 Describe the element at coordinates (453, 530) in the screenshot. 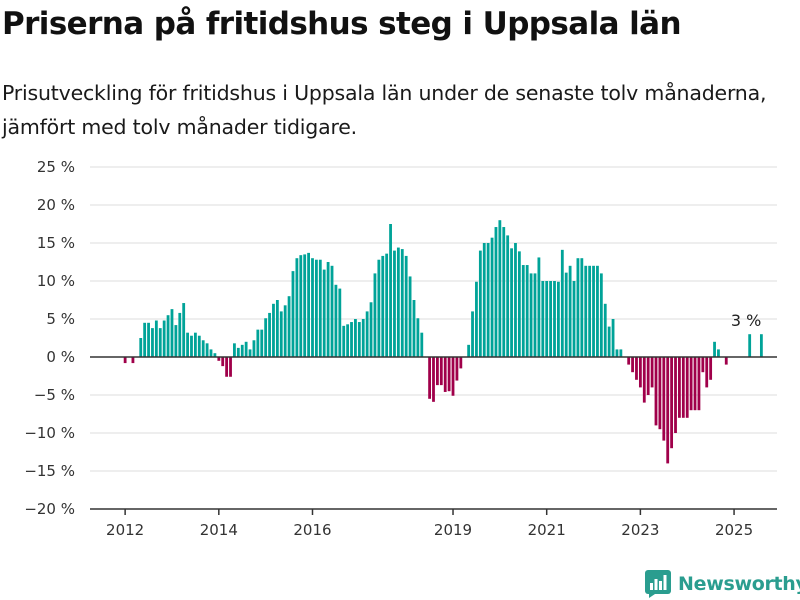

I see `x-tick-label: 2019` at that location.